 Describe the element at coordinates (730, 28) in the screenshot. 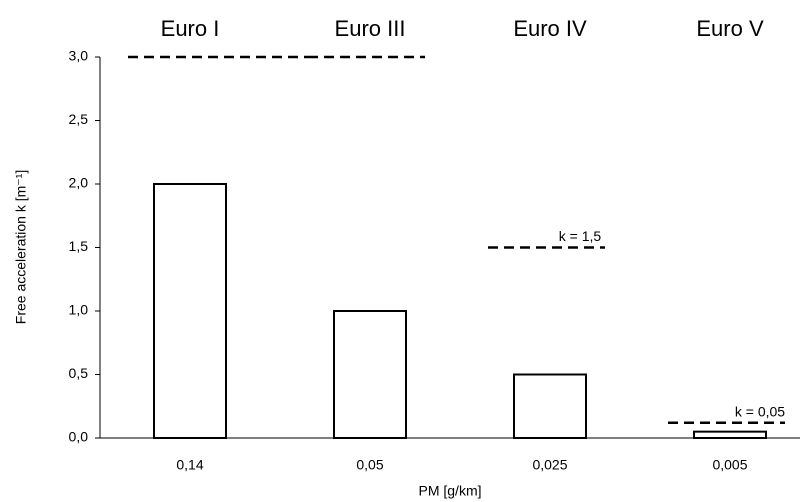

I see `group-label: Euro V` at that location.